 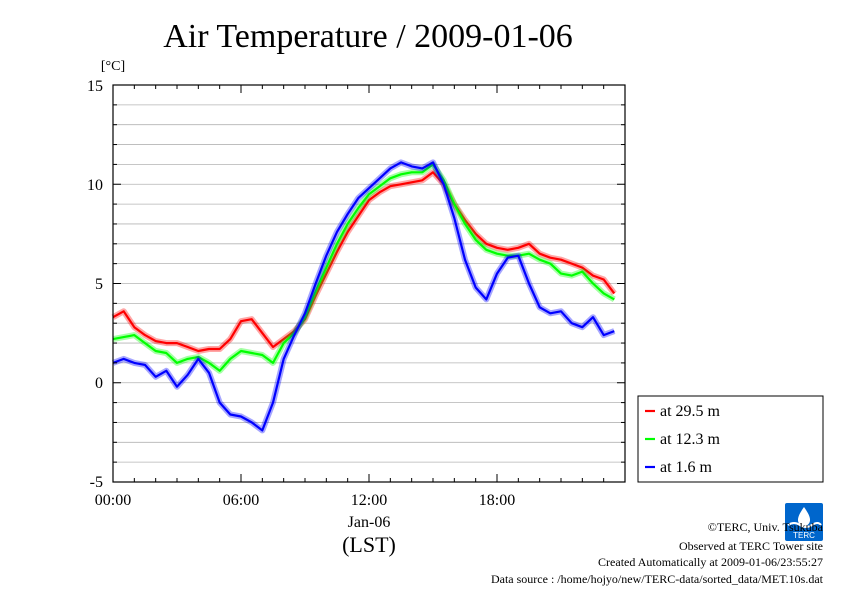 What do you see at coordinates (766, 527) in the screenshot?
I see `copyright-text: ©TERC, Univ. Tsukuba` at bounding box center [766, 527].